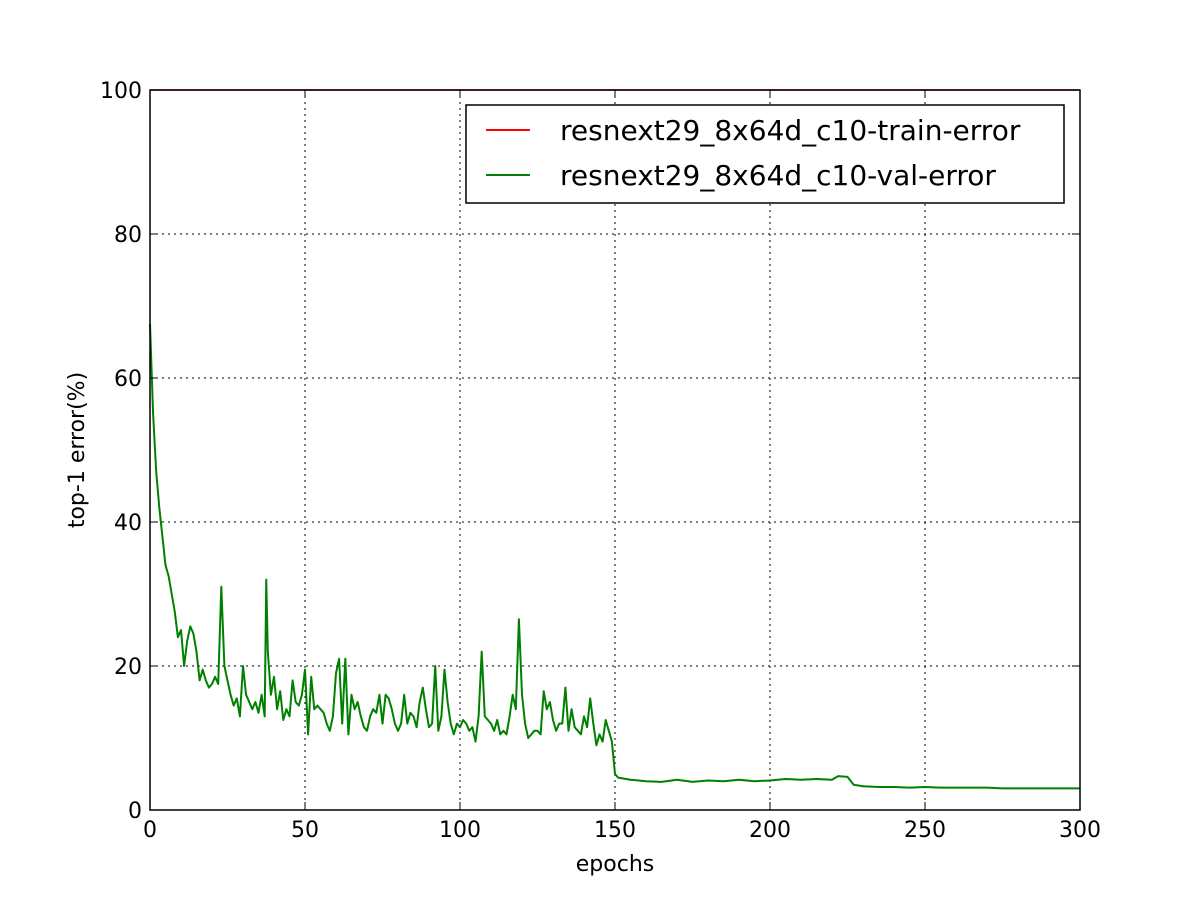  I want to click on y-tick-label: 100, so click(121, 91).